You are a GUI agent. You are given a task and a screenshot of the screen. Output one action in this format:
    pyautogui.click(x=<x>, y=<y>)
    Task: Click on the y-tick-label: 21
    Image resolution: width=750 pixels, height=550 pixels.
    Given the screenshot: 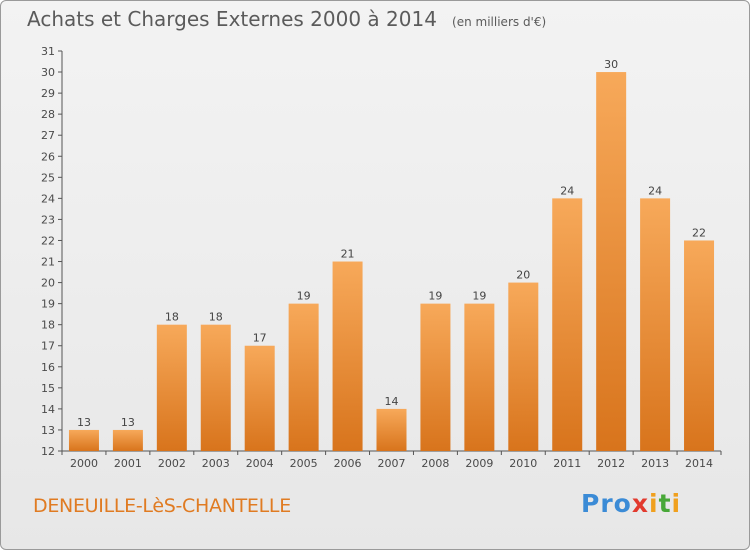 What is the action you would take?
    pyautogui.click(x=48, y=262)
    